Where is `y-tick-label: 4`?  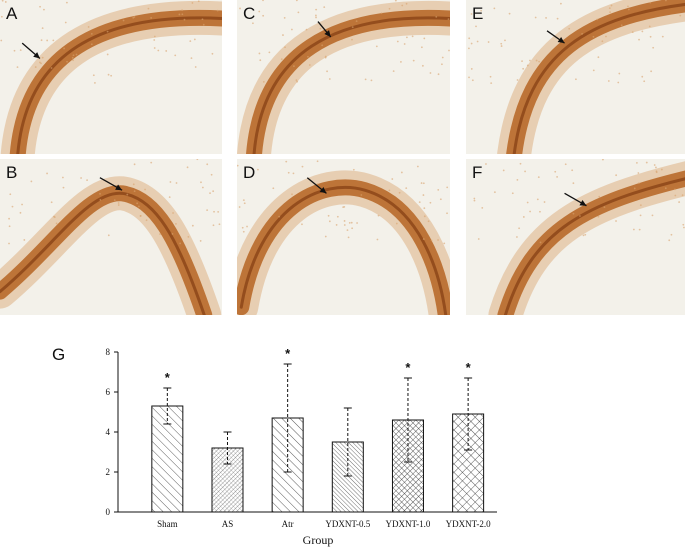 y-tick-label: 4 is located at coordinates (108, 432).